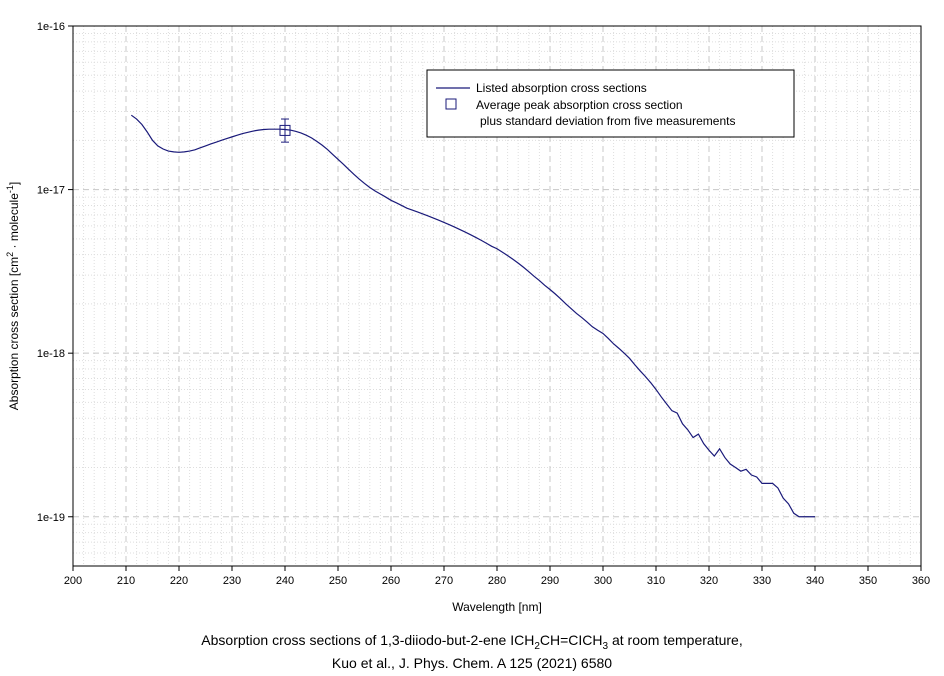 The width and height of the screenshot is (944, 676). Describe the element at coordinates (391, 581) in the screenshot. I see `x-tick-label: 260` at that location.